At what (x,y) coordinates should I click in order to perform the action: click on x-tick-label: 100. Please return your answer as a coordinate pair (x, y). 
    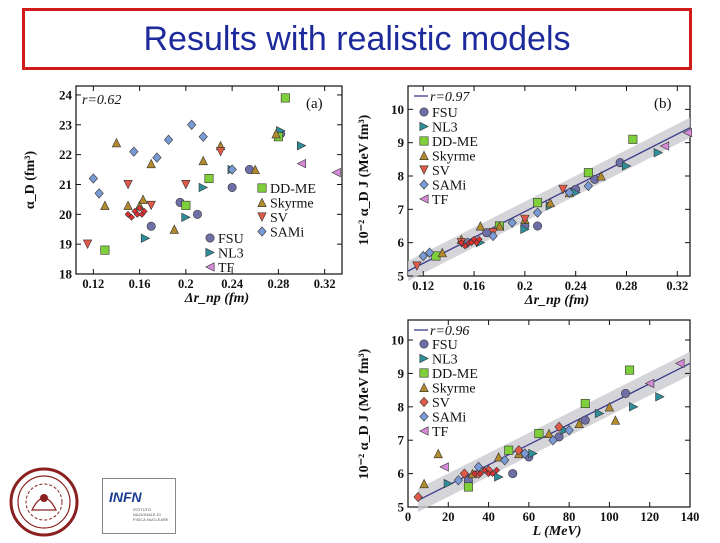
    Looking at the image, I should click on (609, 517).